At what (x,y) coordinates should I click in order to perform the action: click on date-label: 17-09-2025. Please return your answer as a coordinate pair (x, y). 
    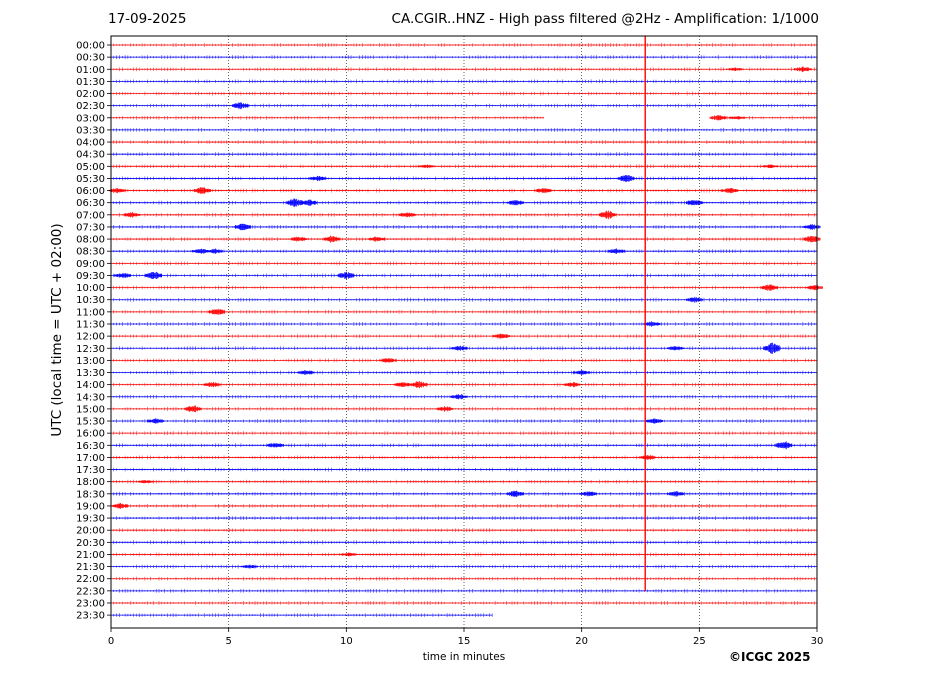
    Looking at the image, I should click on (147, 19).